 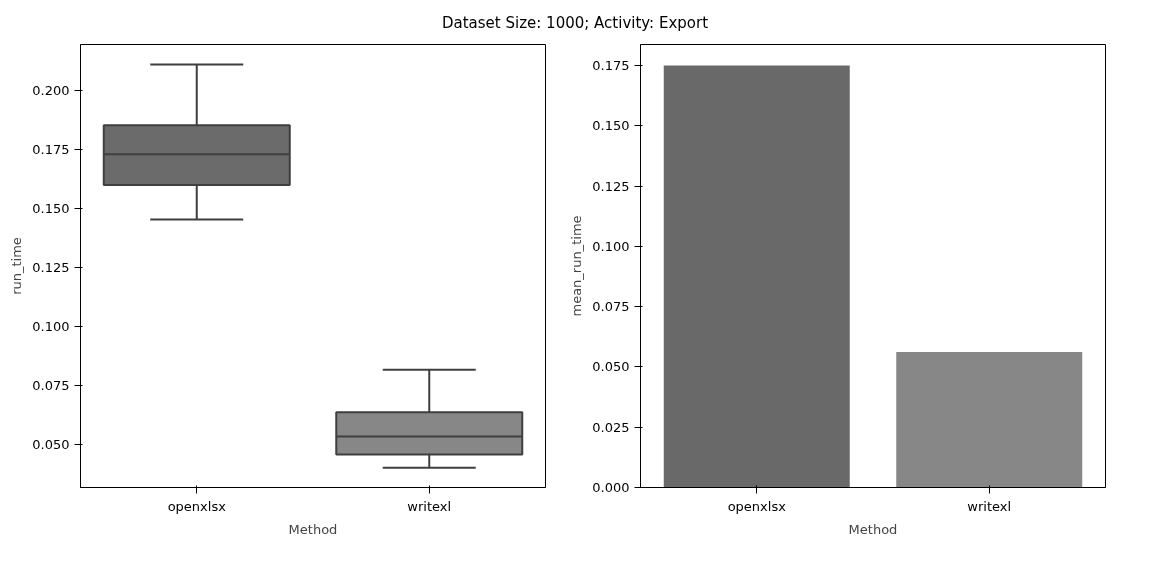 I want to click on chart-title: Dataset Size: 1000; Activity: Export, so click(x=575, y=23).